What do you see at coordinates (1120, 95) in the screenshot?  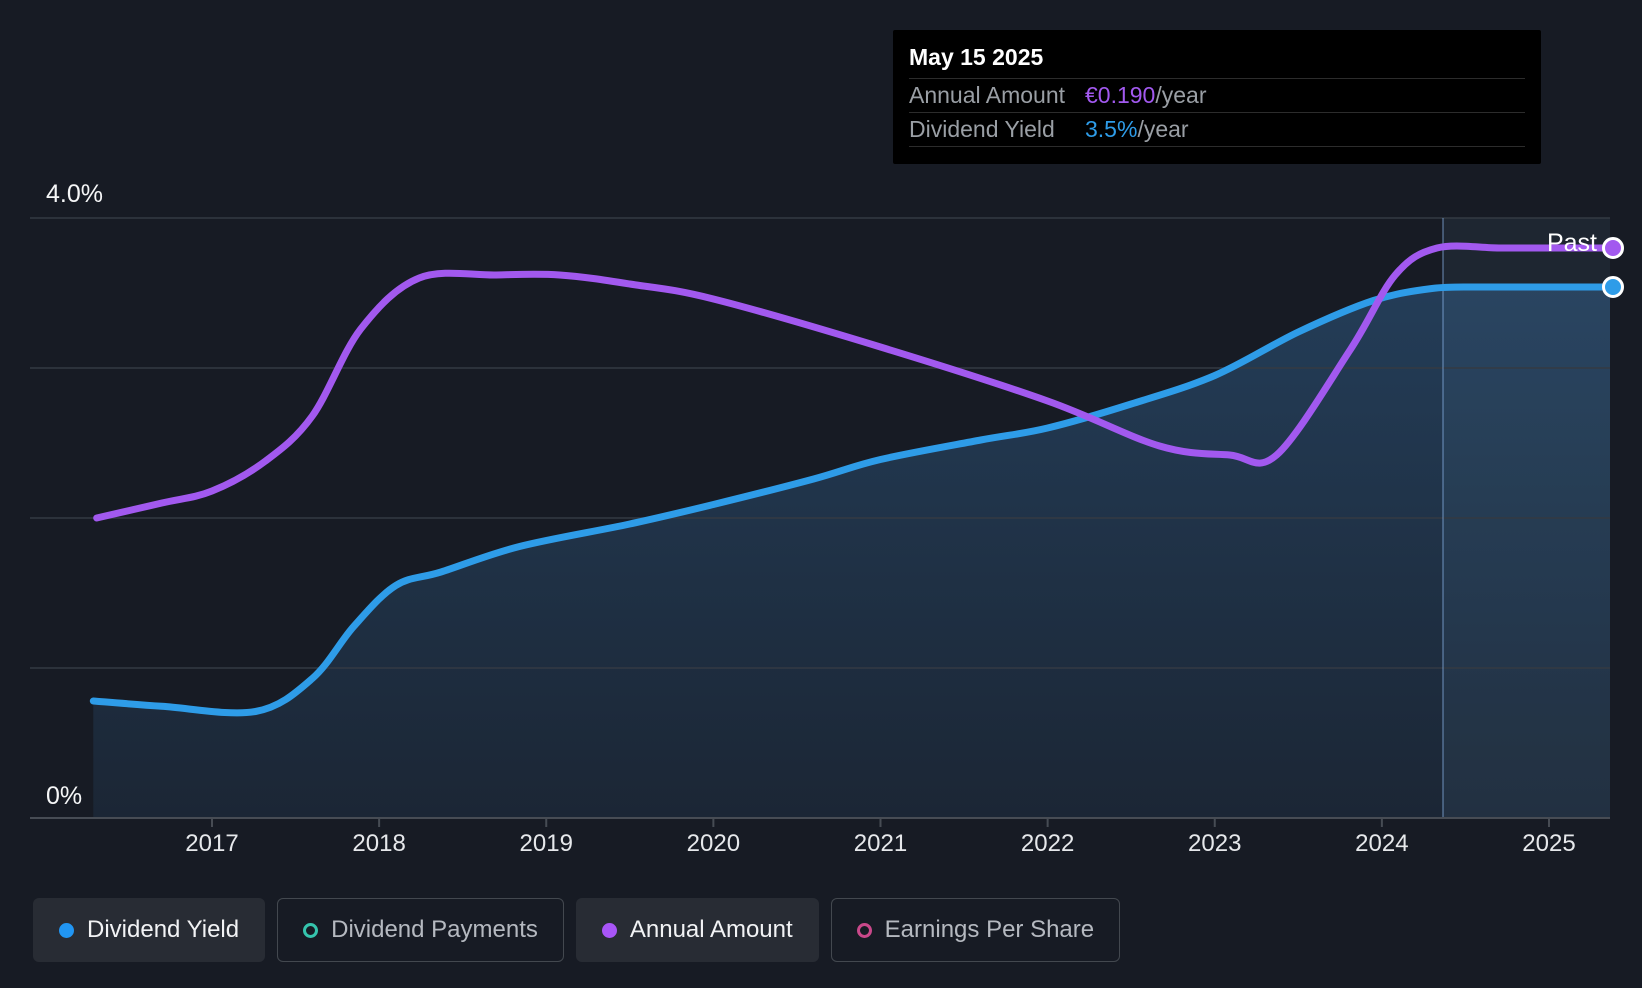 I see `tooltip-row-value: €0.190` at bounding box center [1120, 95].